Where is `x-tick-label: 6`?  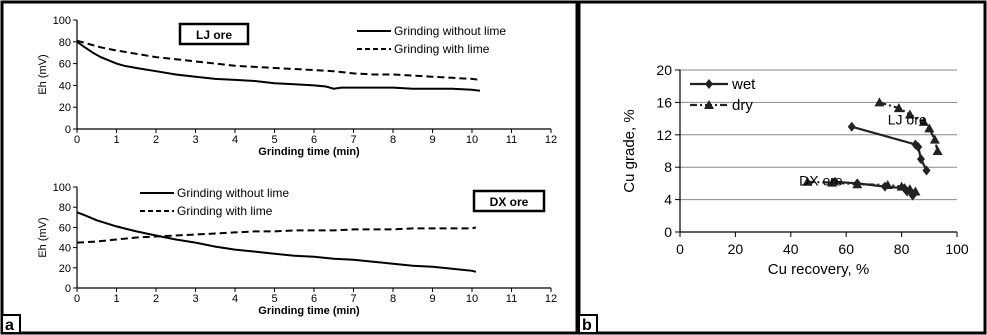 x-tick-label: 6 is located at coordinates (314, 299).